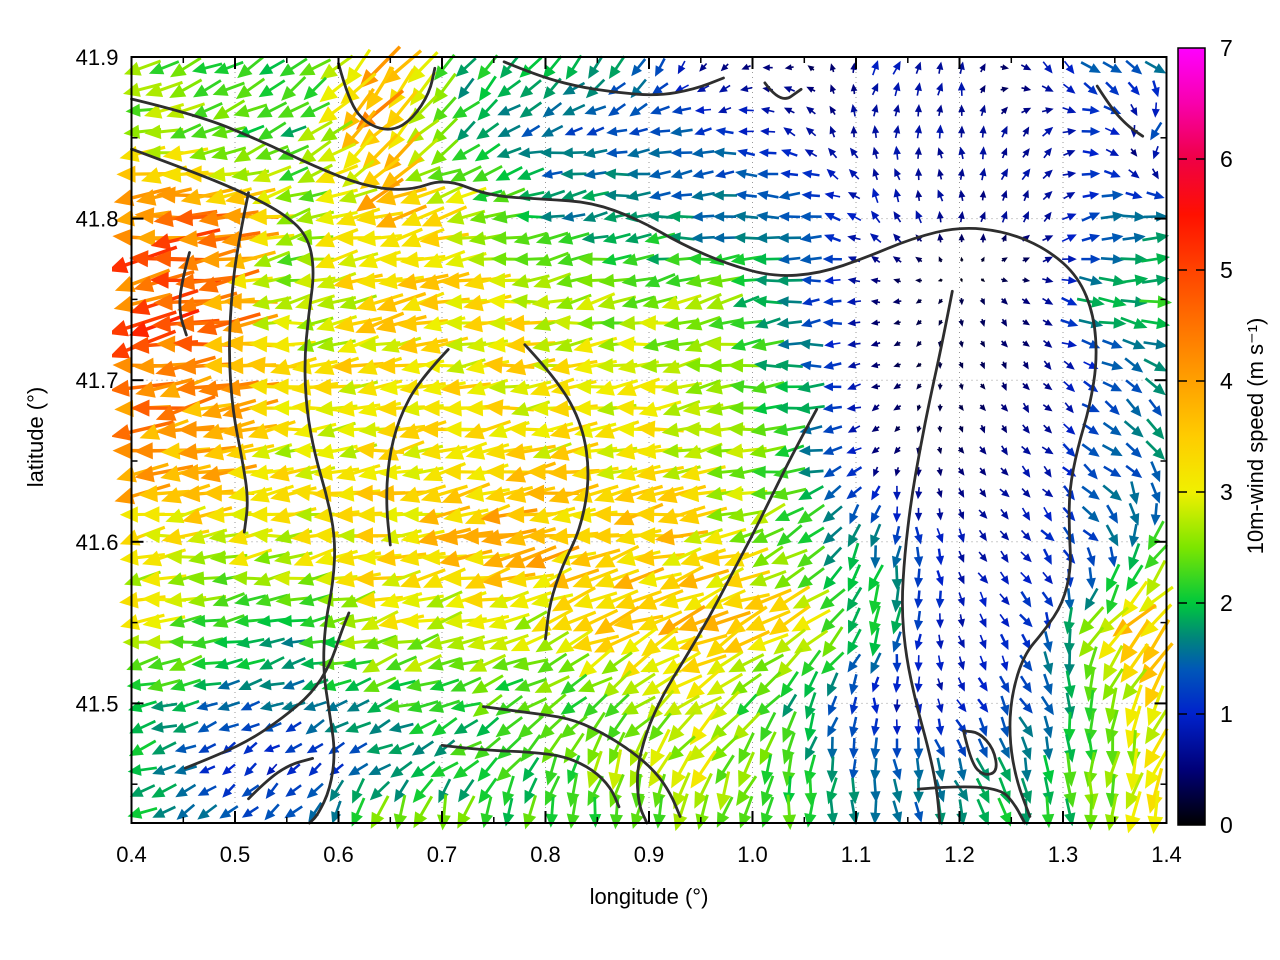 This screenshot has width=1280, height=960. What do you see at coordinates (959, 854) in the screenshot?
I see `x-tick-label: 1.2` at bounding box center [959, 854].